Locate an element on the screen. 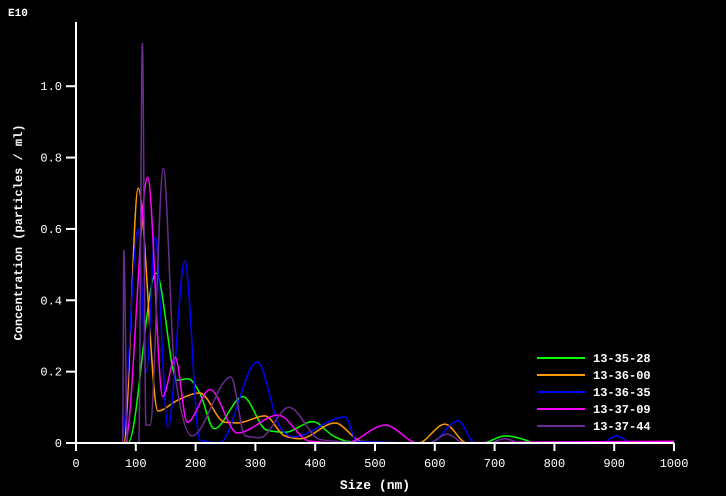 Image resolution: width=726 pixels, height=496 pixels. x-tick-label: 900 is located at coordinates (614, 464).